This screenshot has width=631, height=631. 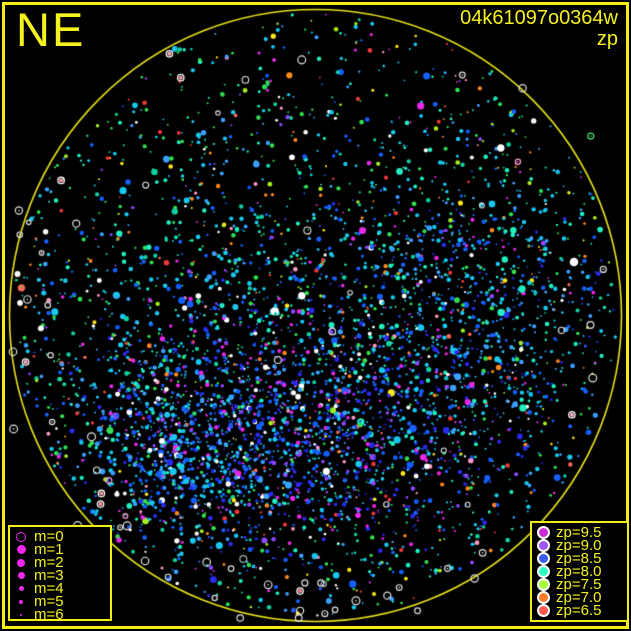 I want to click on zp-legend-label: zp=8.0, so click(x=579, y=571).